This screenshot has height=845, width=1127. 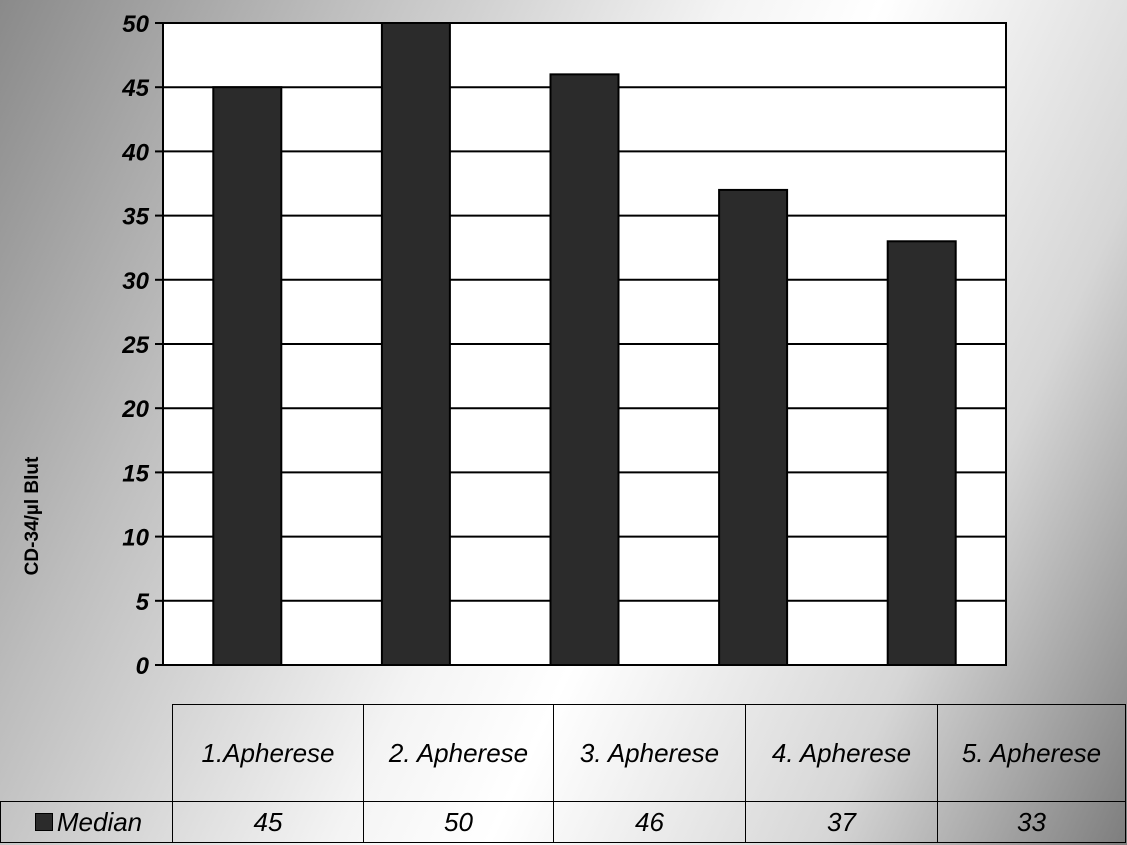 What do you see at coordinates (143, 666) in the screenshot?
I see `y-tick-label: 0` at bounding box center [143, 666].